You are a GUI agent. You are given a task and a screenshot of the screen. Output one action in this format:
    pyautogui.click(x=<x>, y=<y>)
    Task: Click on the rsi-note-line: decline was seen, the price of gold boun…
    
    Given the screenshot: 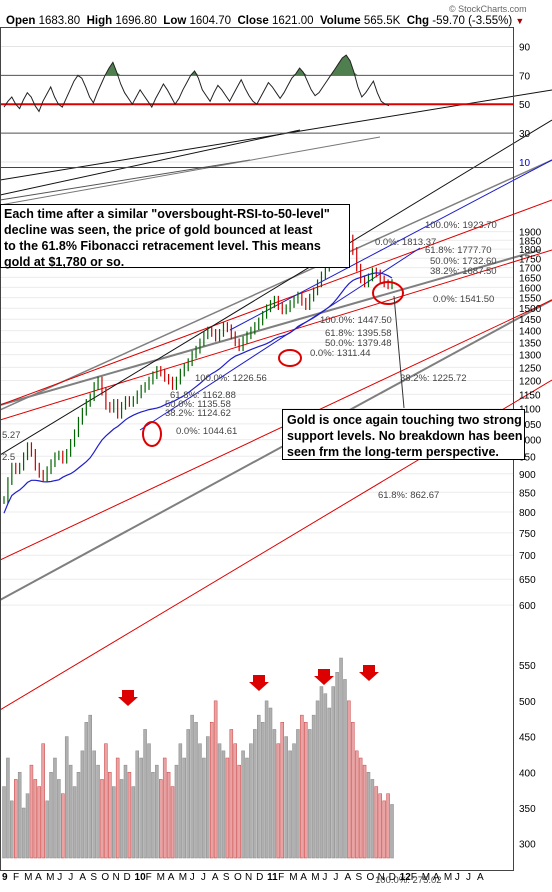 What is the action you would take?
    pyautogui.click(x=158, y=230)
    